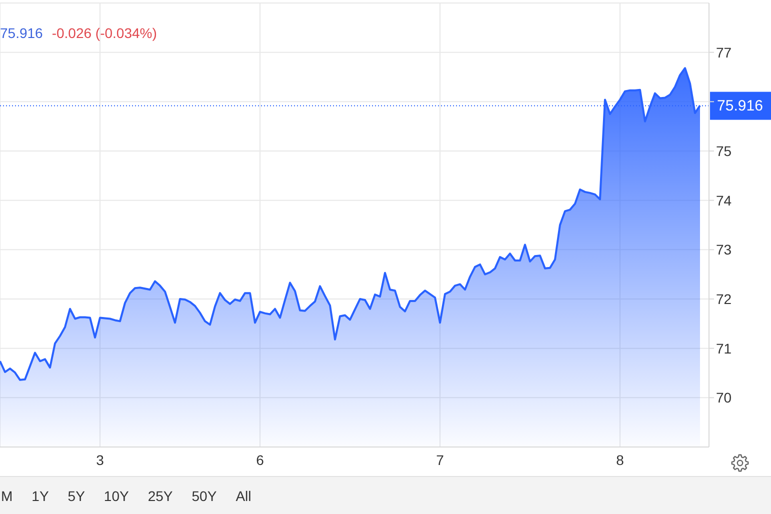  What do you see at coordinates (40, 496) in the screenshot?
I see `text: 1Y` at bounding box center [40, 496].